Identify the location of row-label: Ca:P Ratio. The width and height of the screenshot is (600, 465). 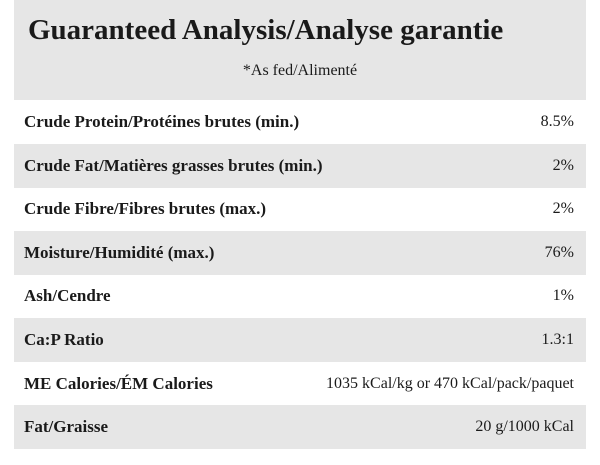
(64, 339).